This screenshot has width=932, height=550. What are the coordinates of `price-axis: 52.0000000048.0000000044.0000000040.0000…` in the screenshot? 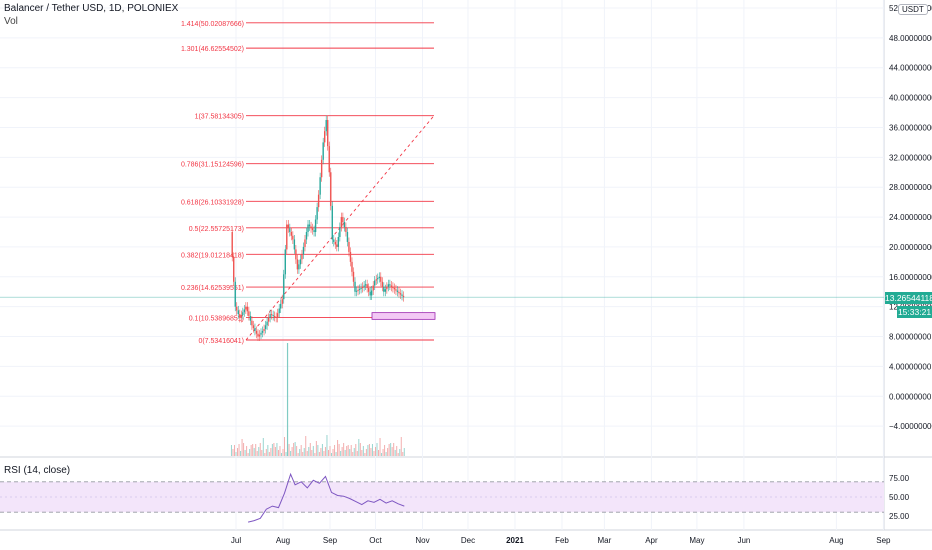 It's located at (910, 217).